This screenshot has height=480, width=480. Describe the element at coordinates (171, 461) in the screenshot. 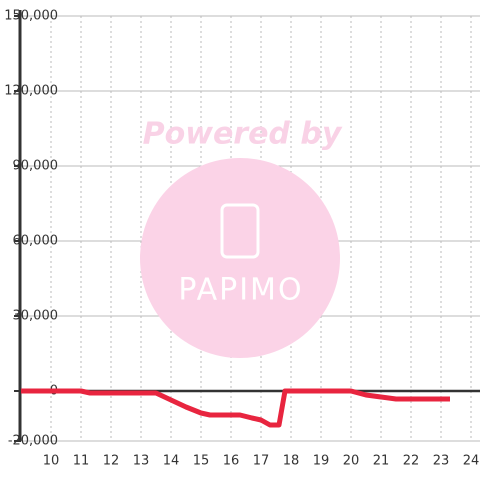

I see `x-tick-label: 14` at that location.